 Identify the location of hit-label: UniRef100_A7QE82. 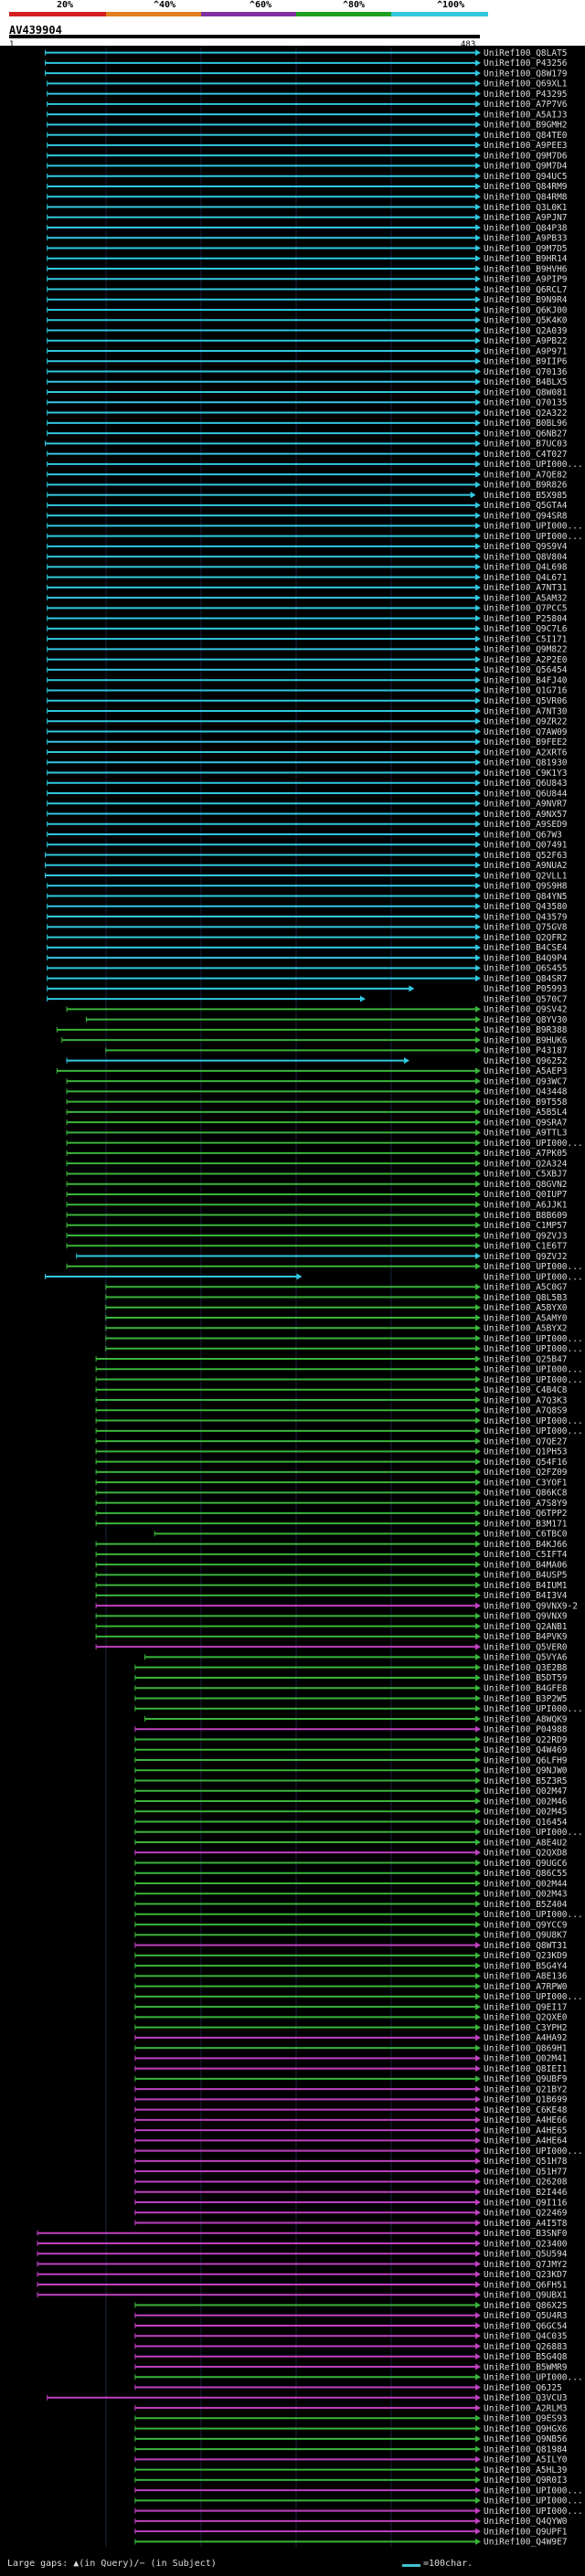
(526, 475).